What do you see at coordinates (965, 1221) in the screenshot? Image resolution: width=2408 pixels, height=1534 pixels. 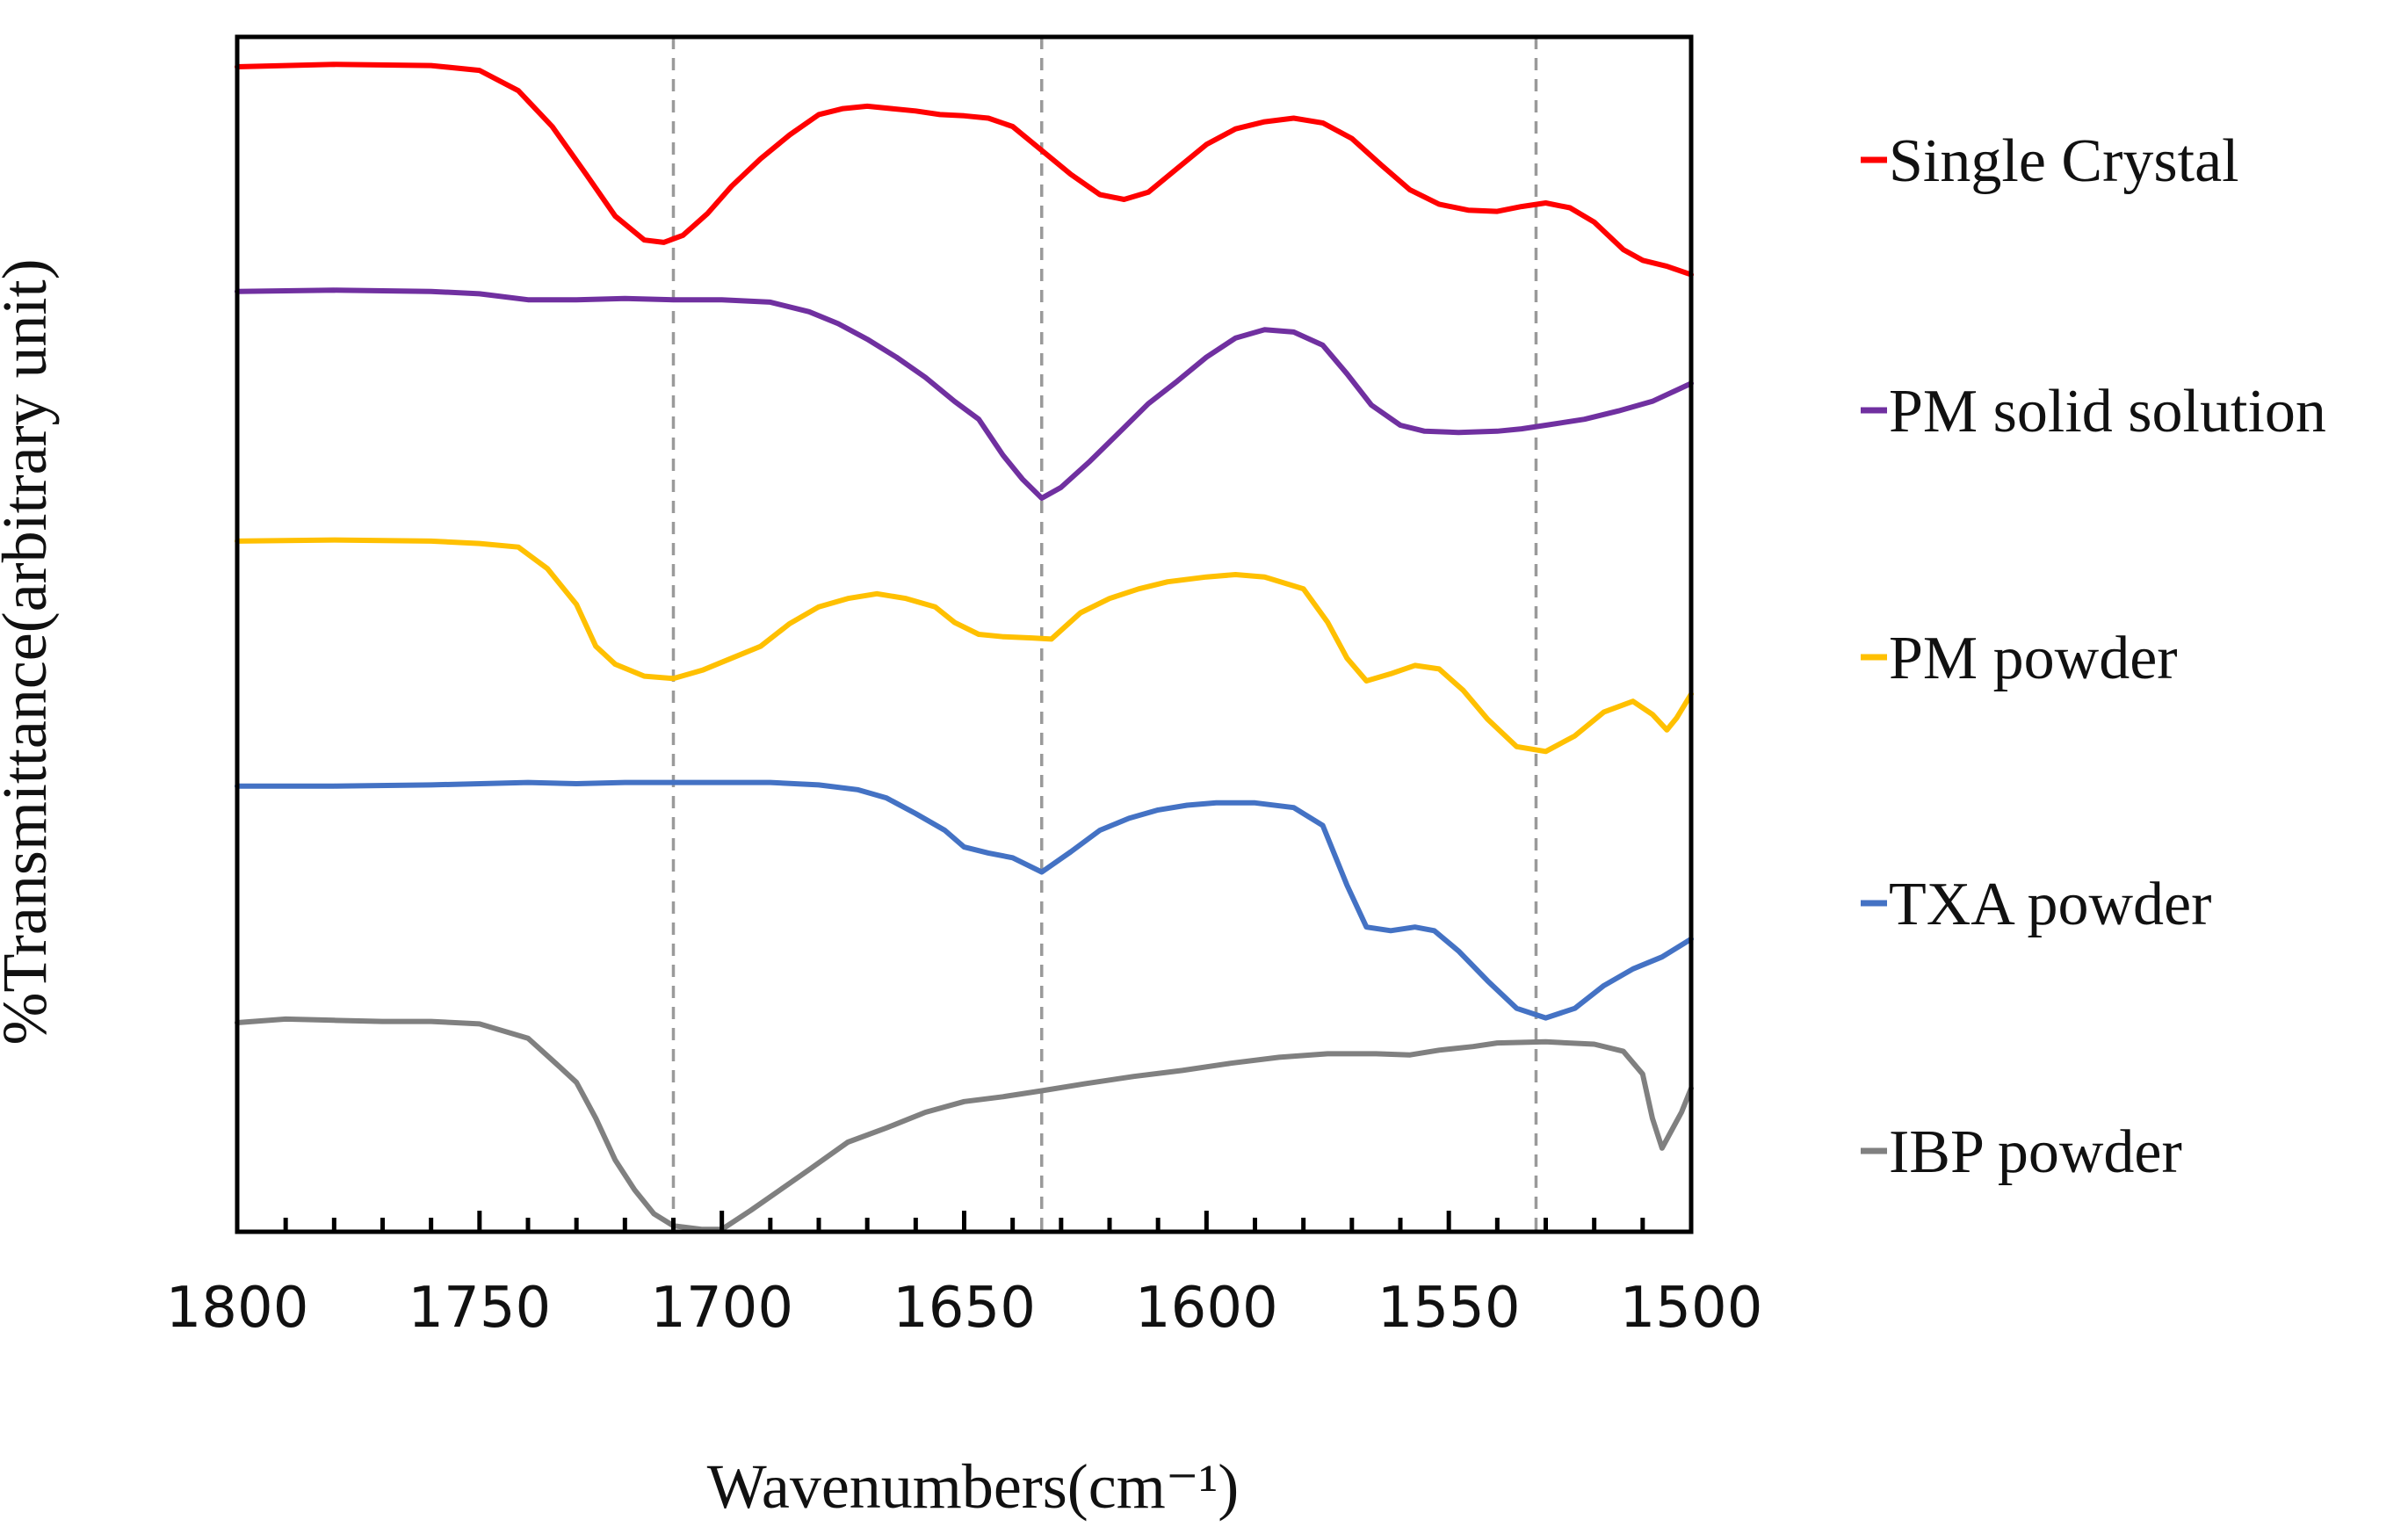 I see `x-axis-ticks` at bounding box center [965, 1221].